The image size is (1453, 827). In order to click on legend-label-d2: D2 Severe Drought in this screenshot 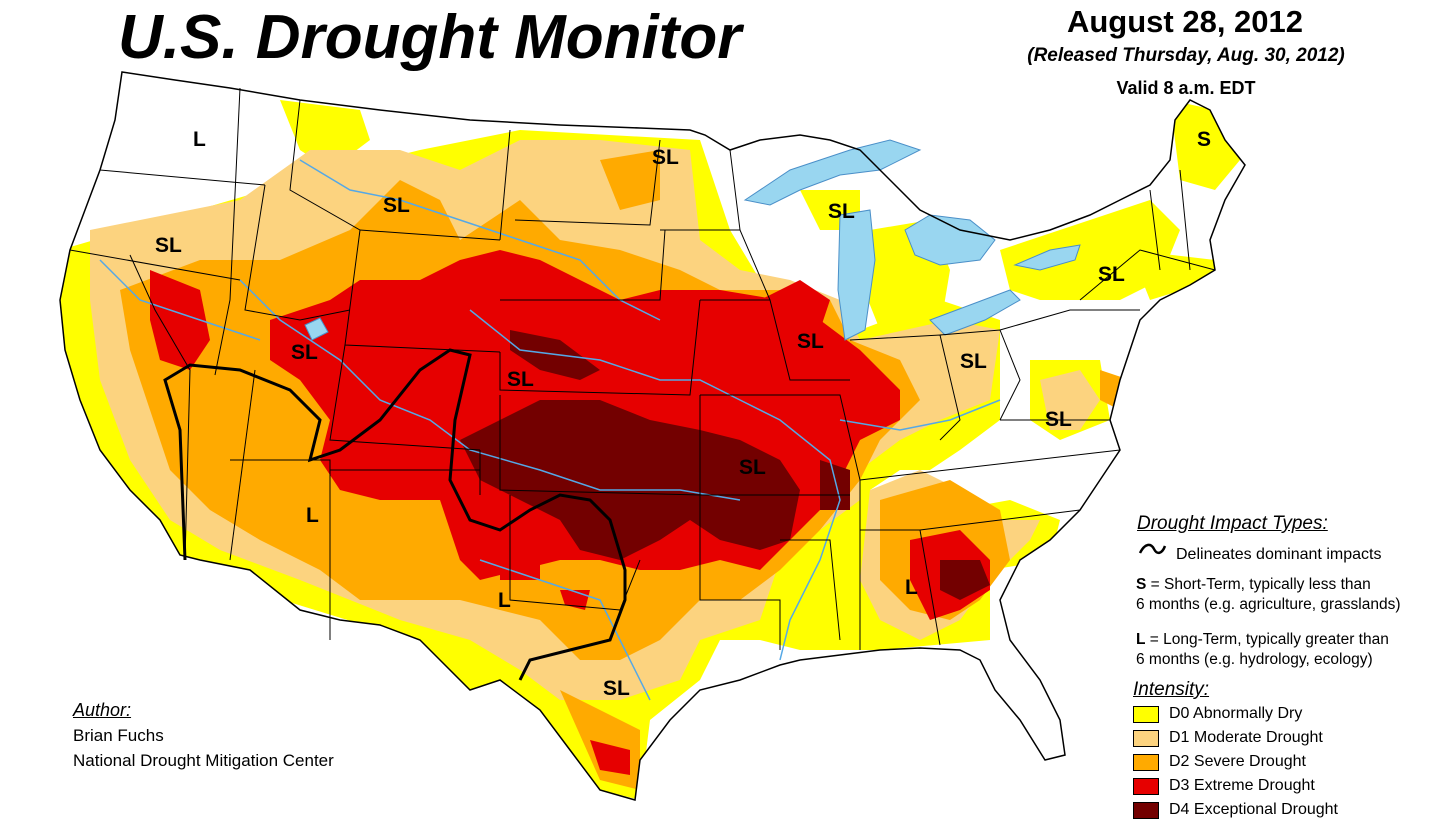, I will do `click(1237, 761)`.